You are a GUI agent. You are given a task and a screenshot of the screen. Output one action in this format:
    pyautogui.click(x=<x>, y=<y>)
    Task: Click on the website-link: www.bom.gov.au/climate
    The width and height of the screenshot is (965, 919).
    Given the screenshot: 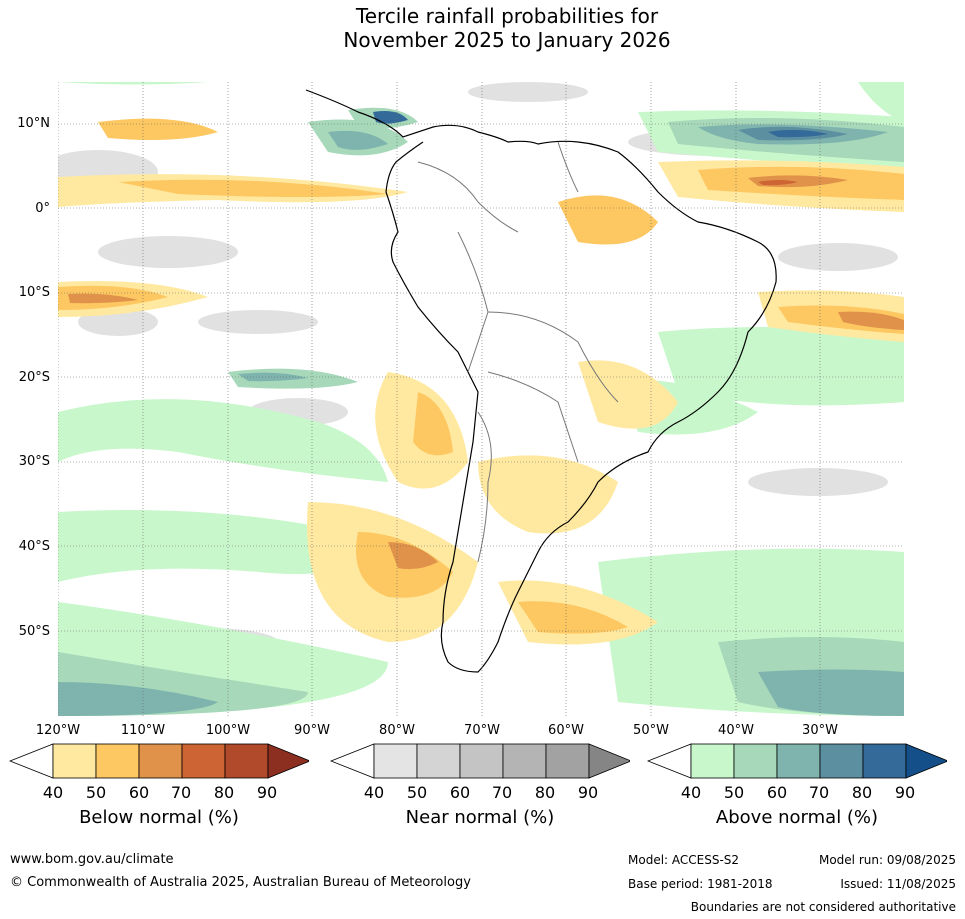 What is the action you would take?
    pyautogui.click(x=92, y=859)
    